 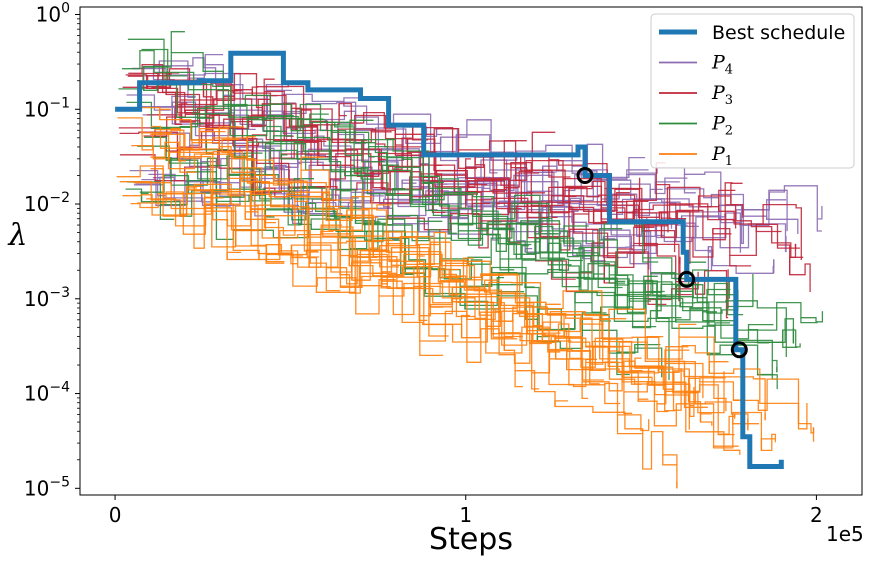 What do you see at coordinates (115, 515) in the screenshot?
I see `x-tick-label: 0` at bounding box center [115, 515].